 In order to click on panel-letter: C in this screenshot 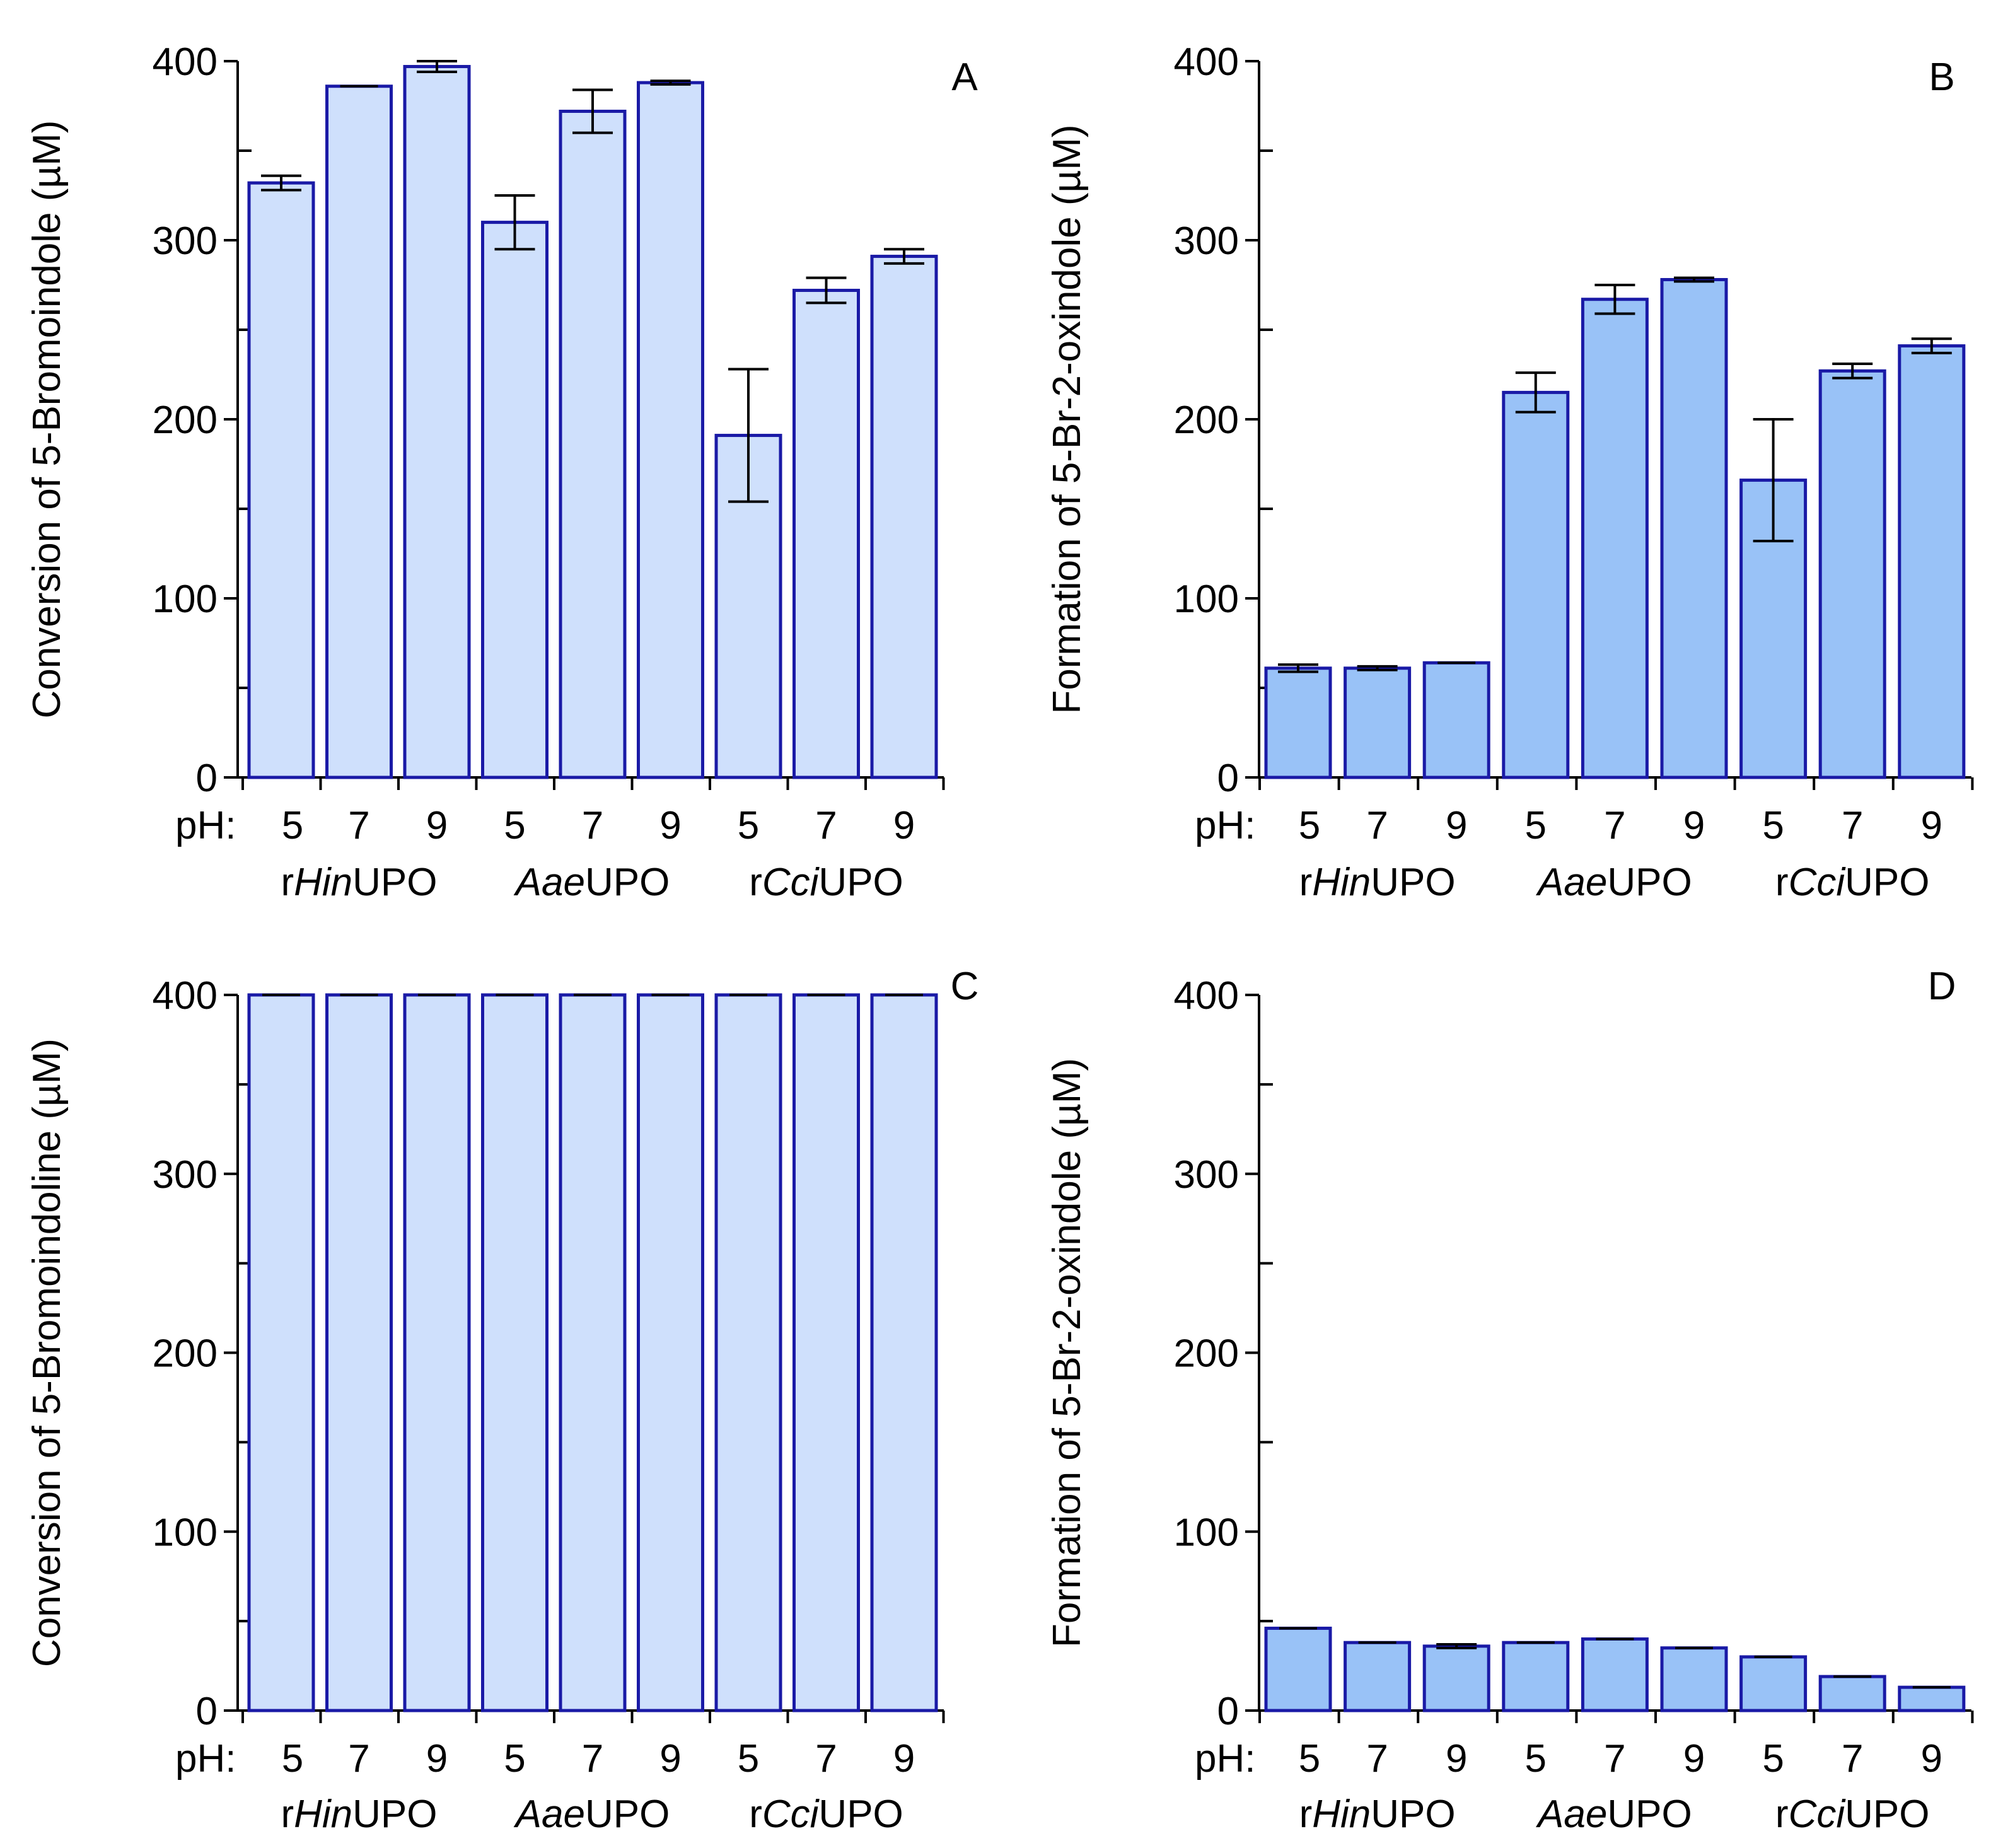, I will do `click(965, 986)`.